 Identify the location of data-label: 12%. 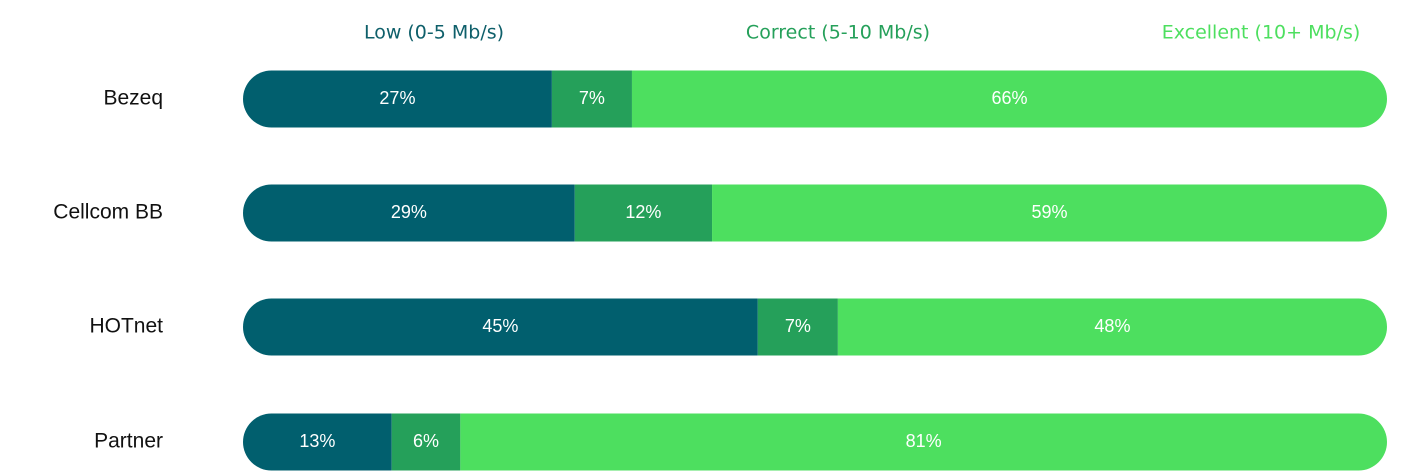
(643, 212).